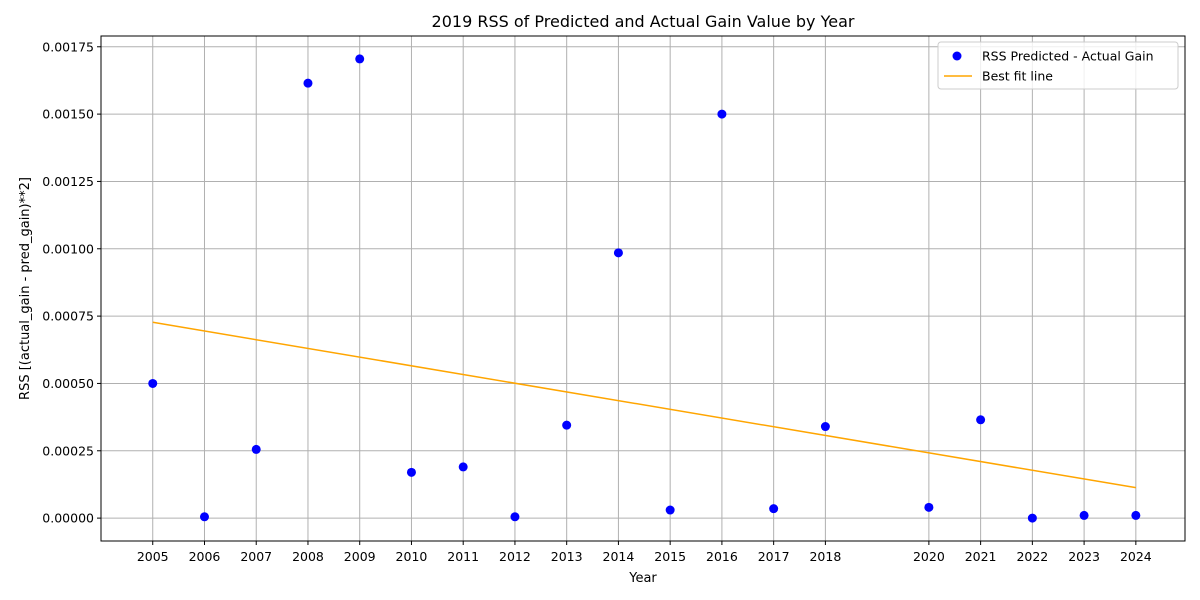 The width and height of the screenshot is (1200, 600). What do you see at coordinates (153, 556) in the screenshot?
I see `x-tick-label: 2005` at bounding box center [153, 556].